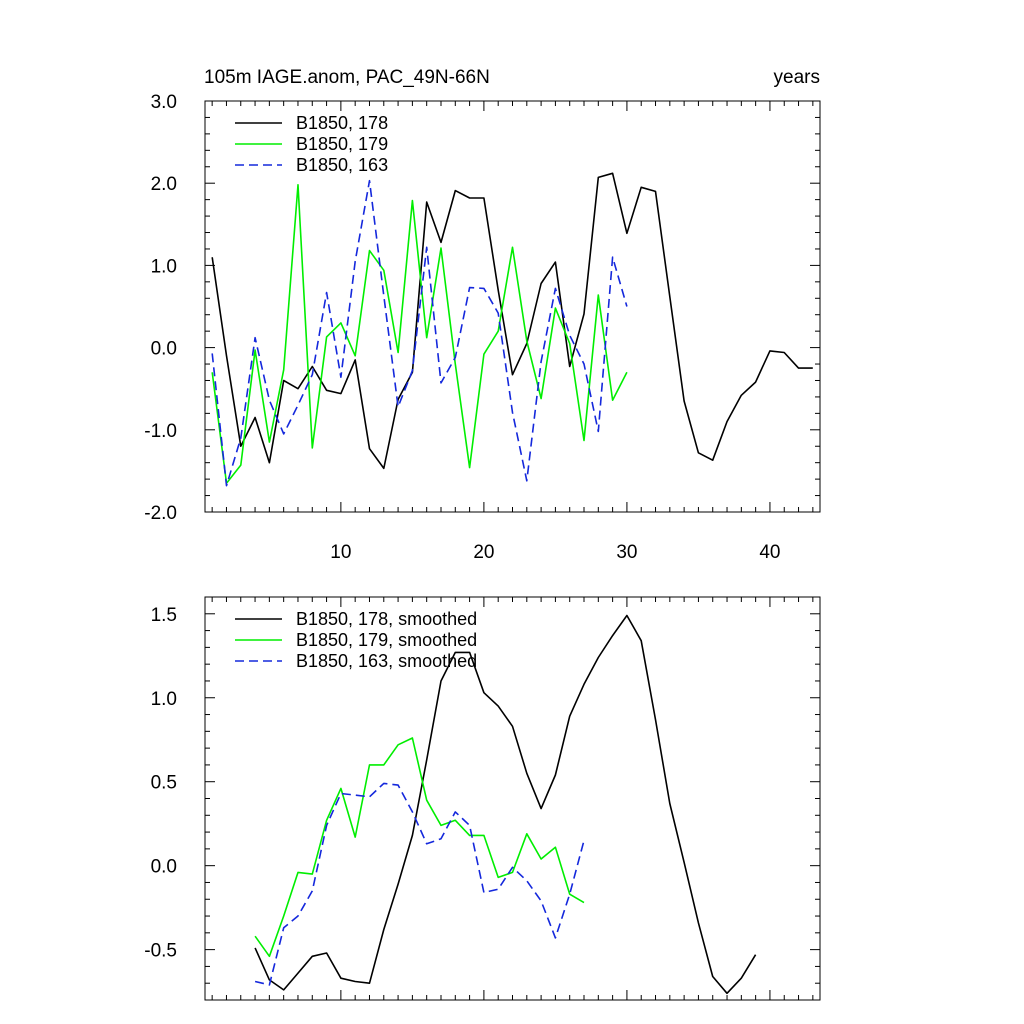 The height and width of the screenshot is (1024, 1024). I want to click on top-x-tick-label: 20, so click(483, 552).